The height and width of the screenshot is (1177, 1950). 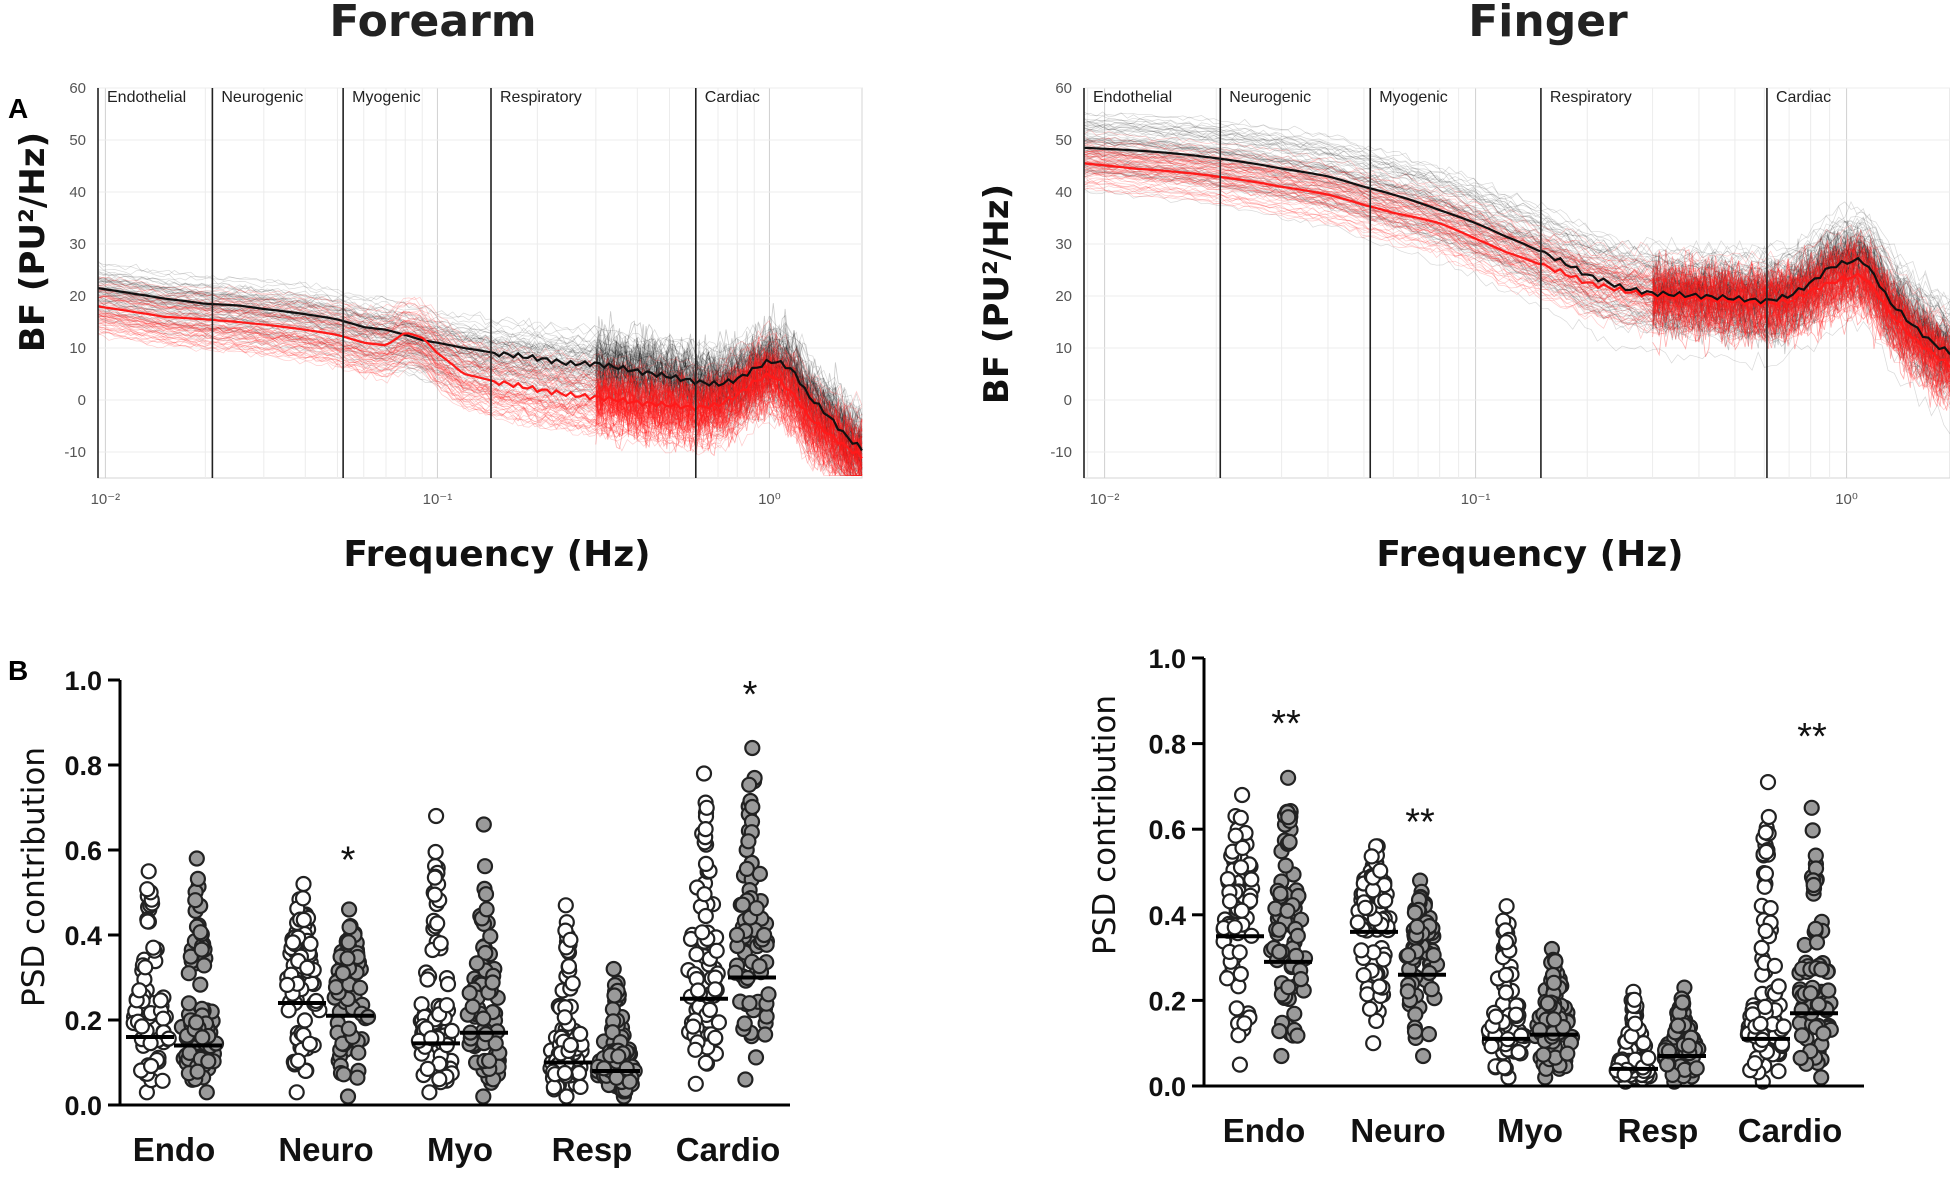 What do you see at coordinates (1658, 1130) in the screenshot?
I see `finger-psd-category-resp: Resp` at bounding box center [1658, 1130].